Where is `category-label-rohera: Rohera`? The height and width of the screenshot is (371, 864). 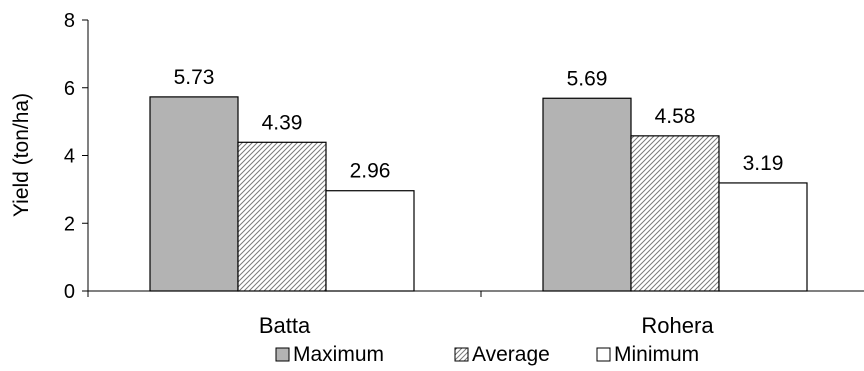 category-label-rohera: Rohera is located at coordinates (677, 325).